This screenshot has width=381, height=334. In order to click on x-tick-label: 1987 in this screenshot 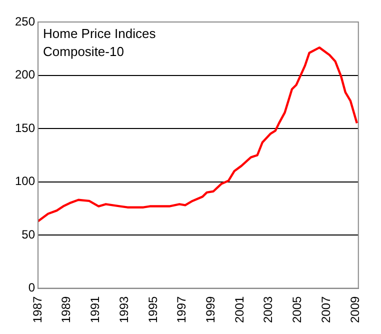, I will do `click(37, 310)`.